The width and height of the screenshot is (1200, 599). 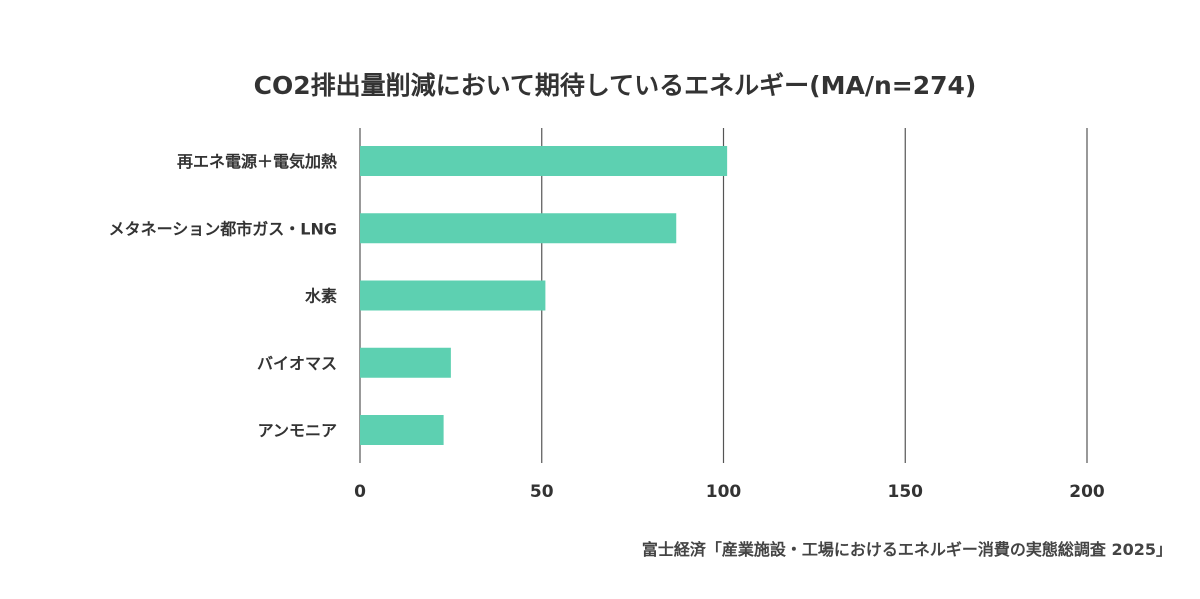 What do you see at coordinates (360, 492) in the screenshot?
I see `x-tick-label: 0` at bounding box center [360, 492].